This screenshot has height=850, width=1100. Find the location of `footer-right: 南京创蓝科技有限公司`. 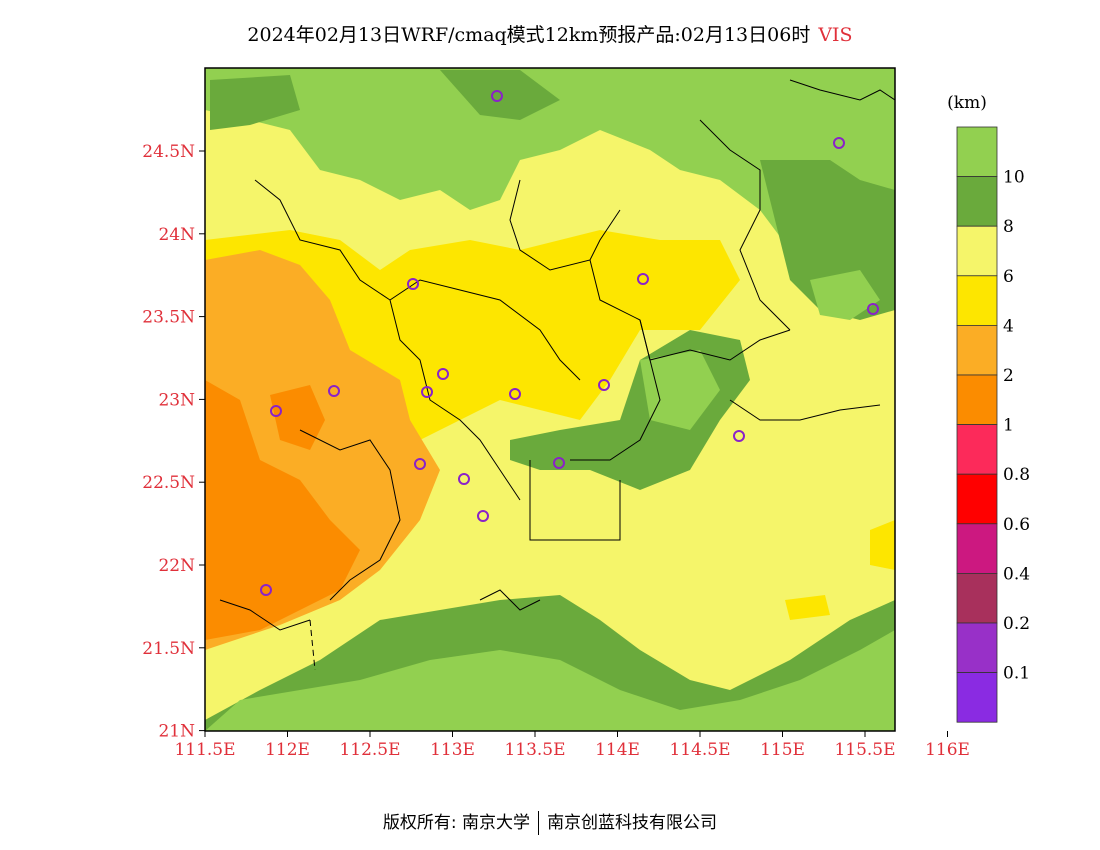

footer-right: 南京创蓝科技有限公司 is located at coordinates (632, 823).